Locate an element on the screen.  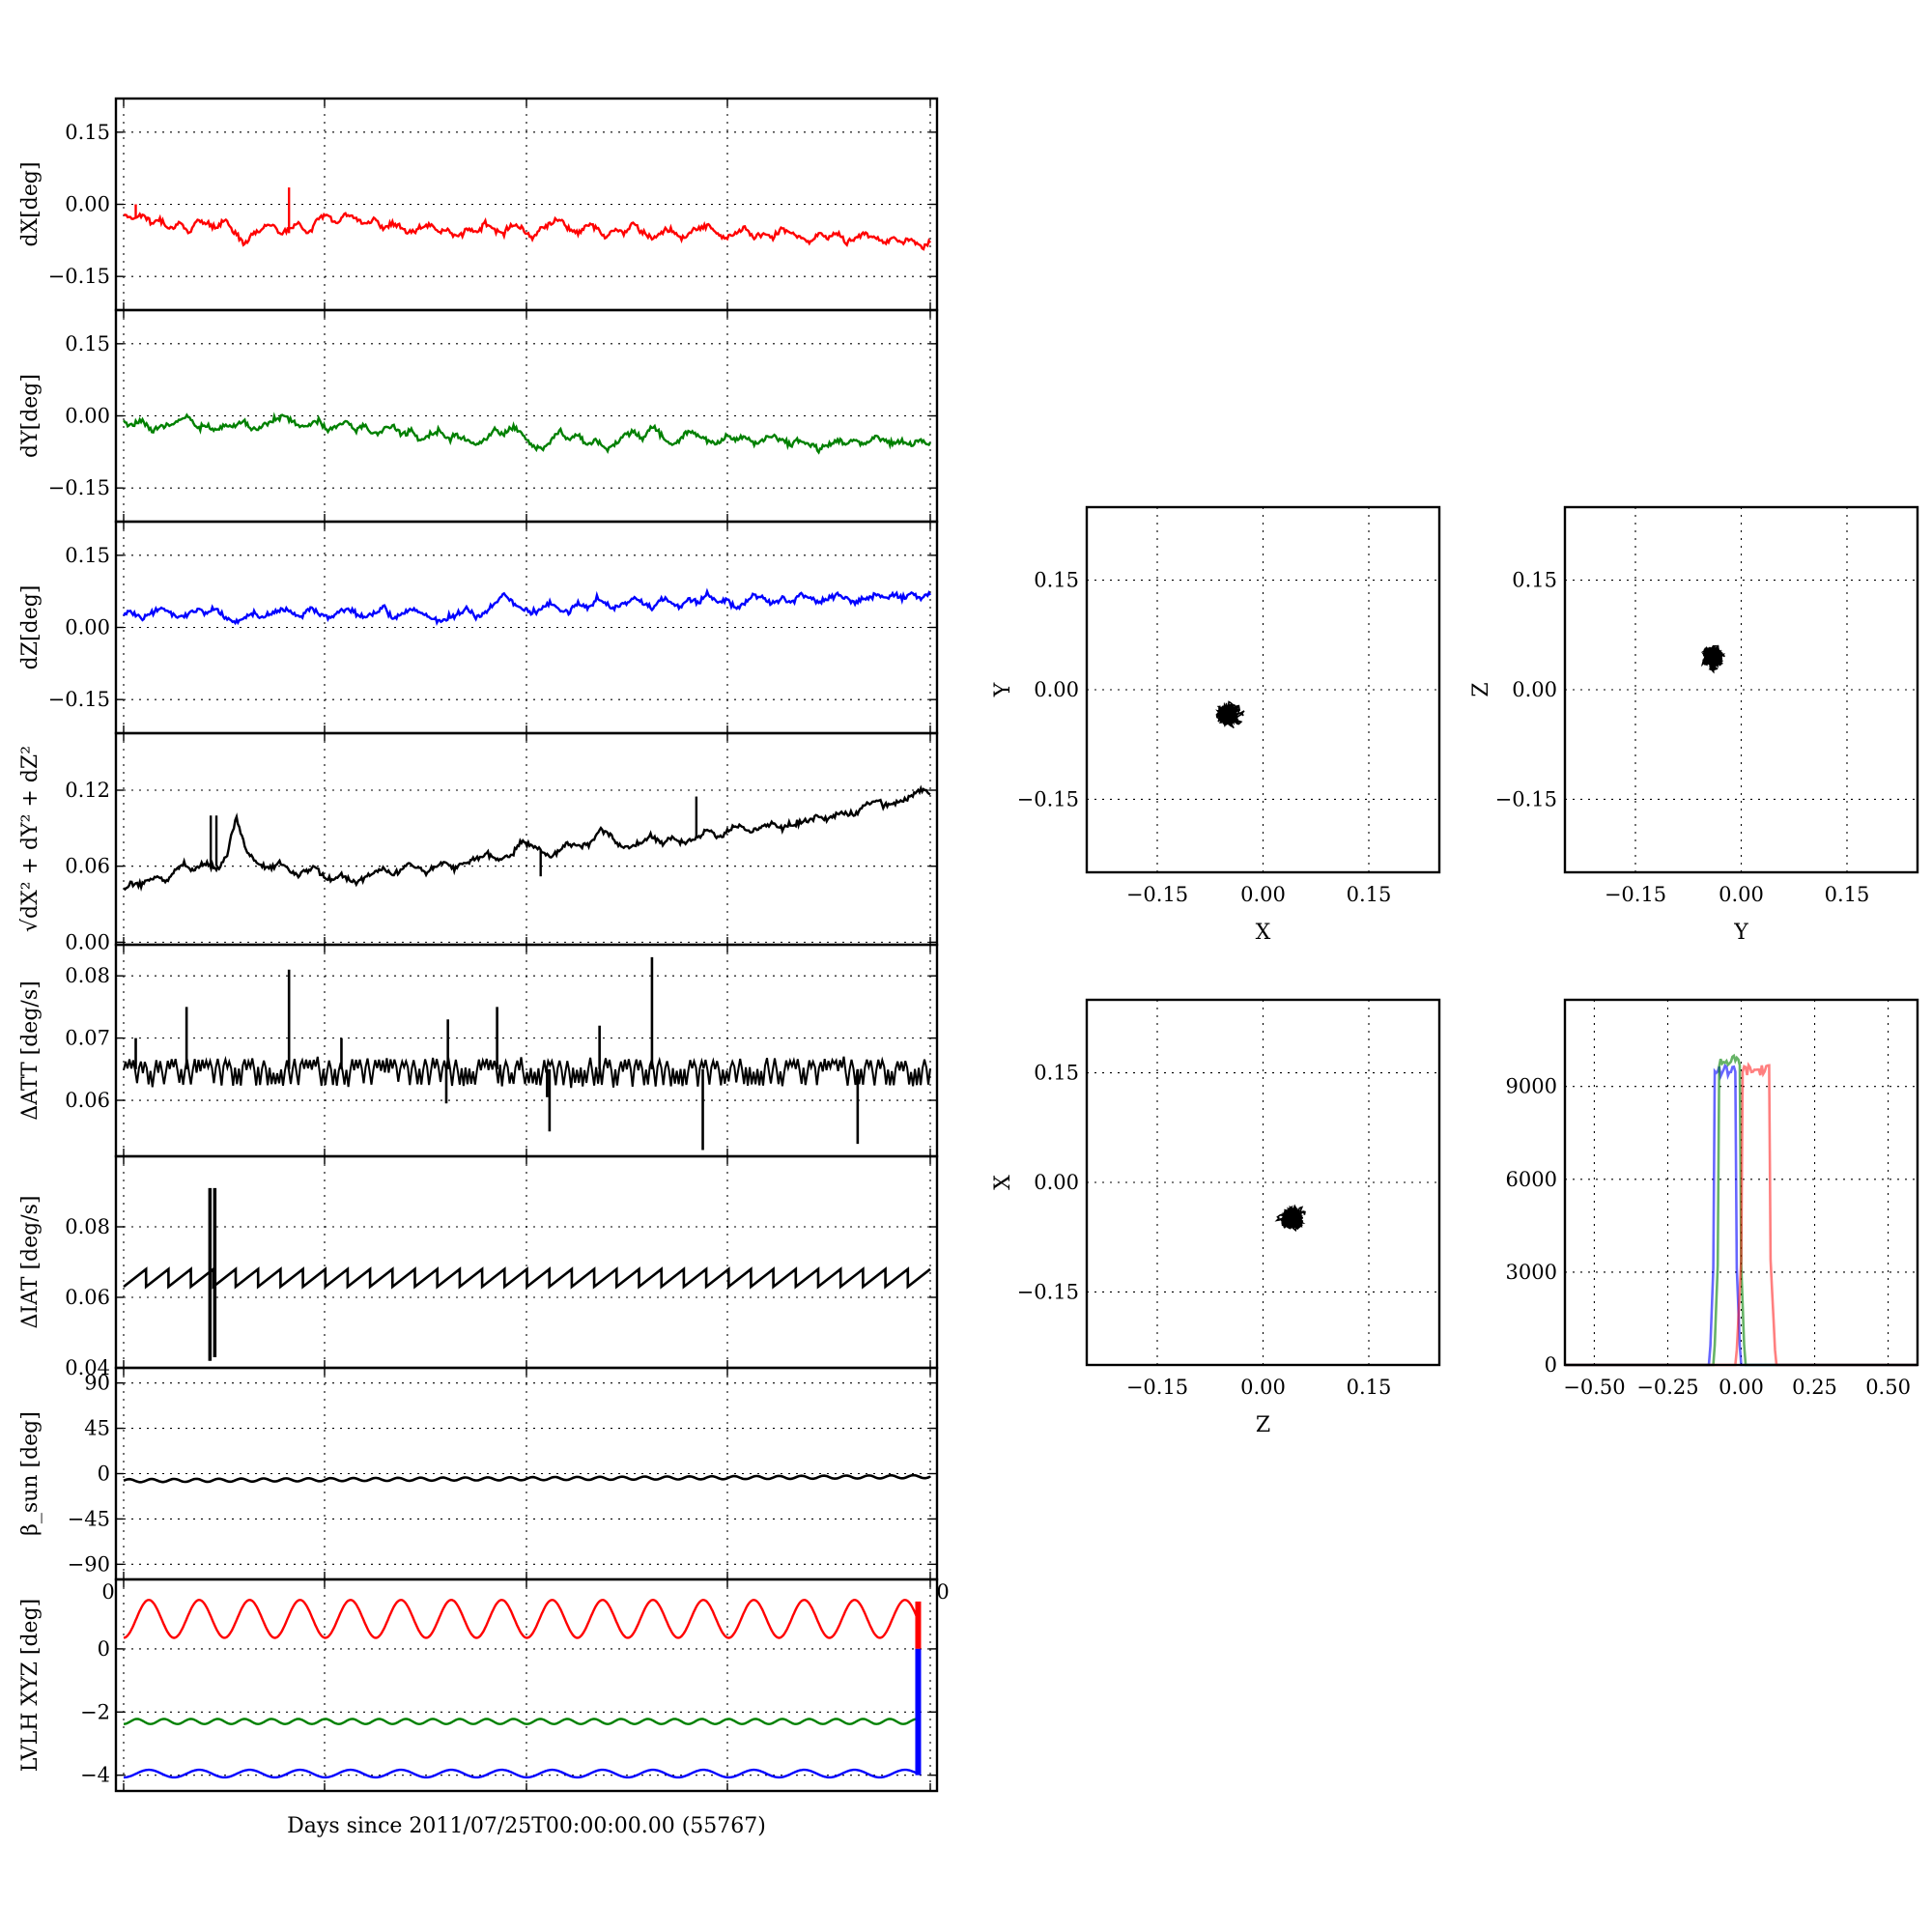
y-axis-label: Z is located at coordinates (1481, 689).